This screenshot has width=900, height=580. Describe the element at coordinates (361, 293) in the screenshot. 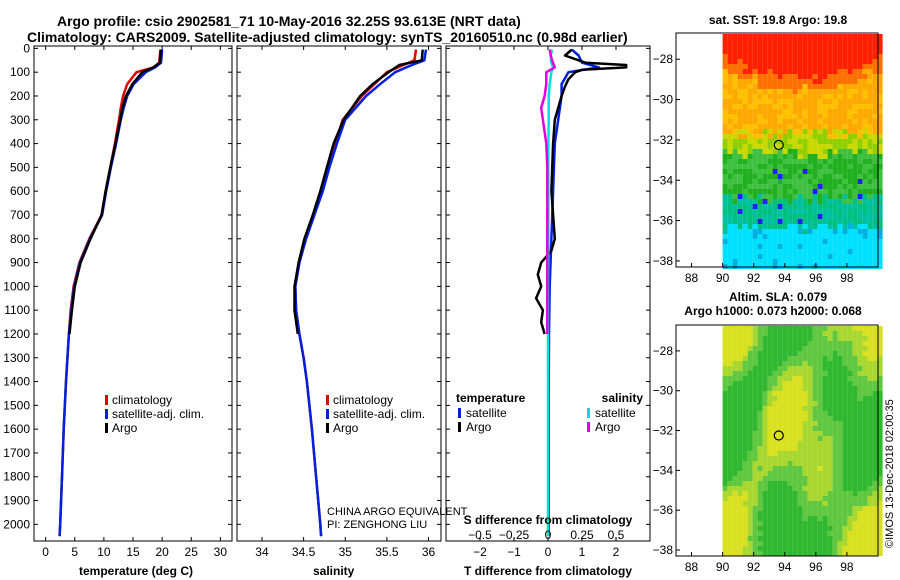

I see `series-line-satellite-adj-clim-` at that location.